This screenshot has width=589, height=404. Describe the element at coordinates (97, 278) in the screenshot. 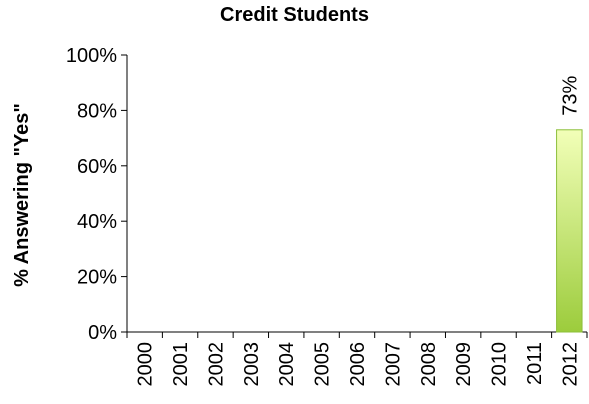

I see `y-tick-label: 20%` at that location.